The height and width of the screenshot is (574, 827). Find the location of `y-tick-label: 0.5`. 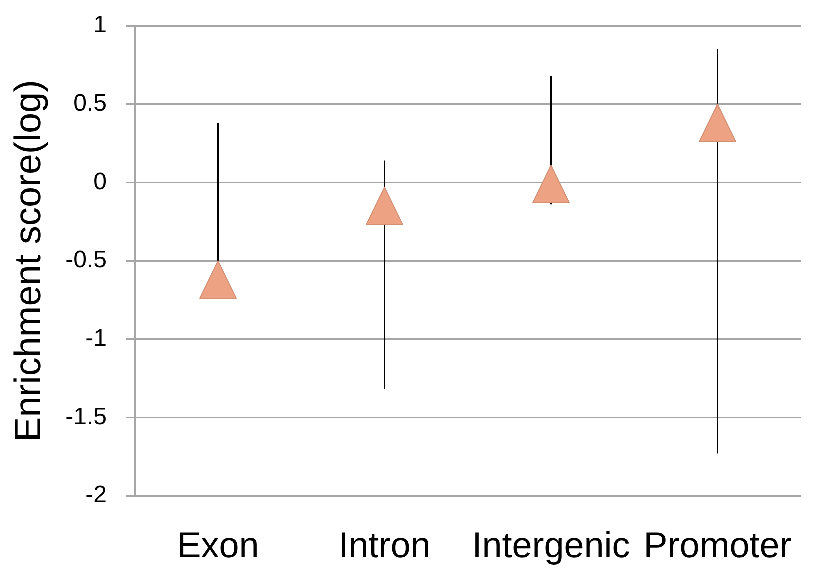

y-tick-label: 0.5 is located at coordinates (90, 103).